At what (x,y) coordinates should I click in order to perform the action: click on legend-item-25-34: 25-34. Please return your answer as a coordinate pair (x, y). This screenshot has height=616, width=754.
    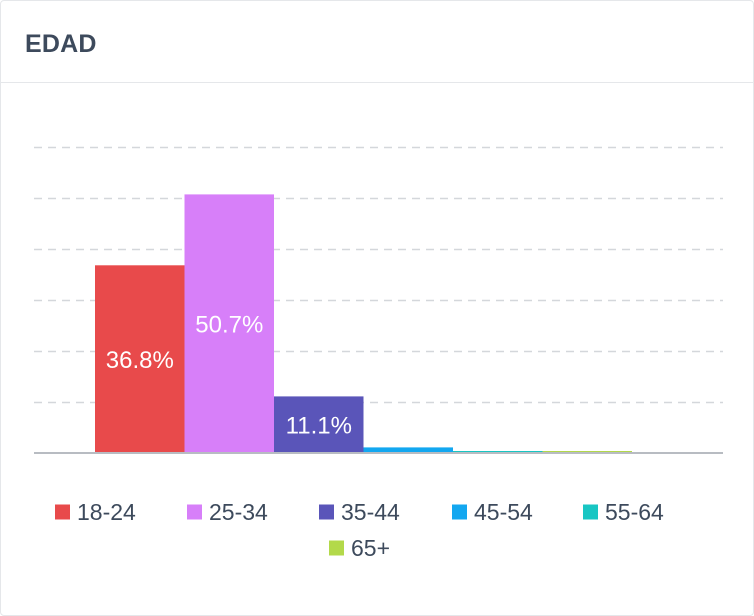
    Looking at the image, I should click on (227, 512).